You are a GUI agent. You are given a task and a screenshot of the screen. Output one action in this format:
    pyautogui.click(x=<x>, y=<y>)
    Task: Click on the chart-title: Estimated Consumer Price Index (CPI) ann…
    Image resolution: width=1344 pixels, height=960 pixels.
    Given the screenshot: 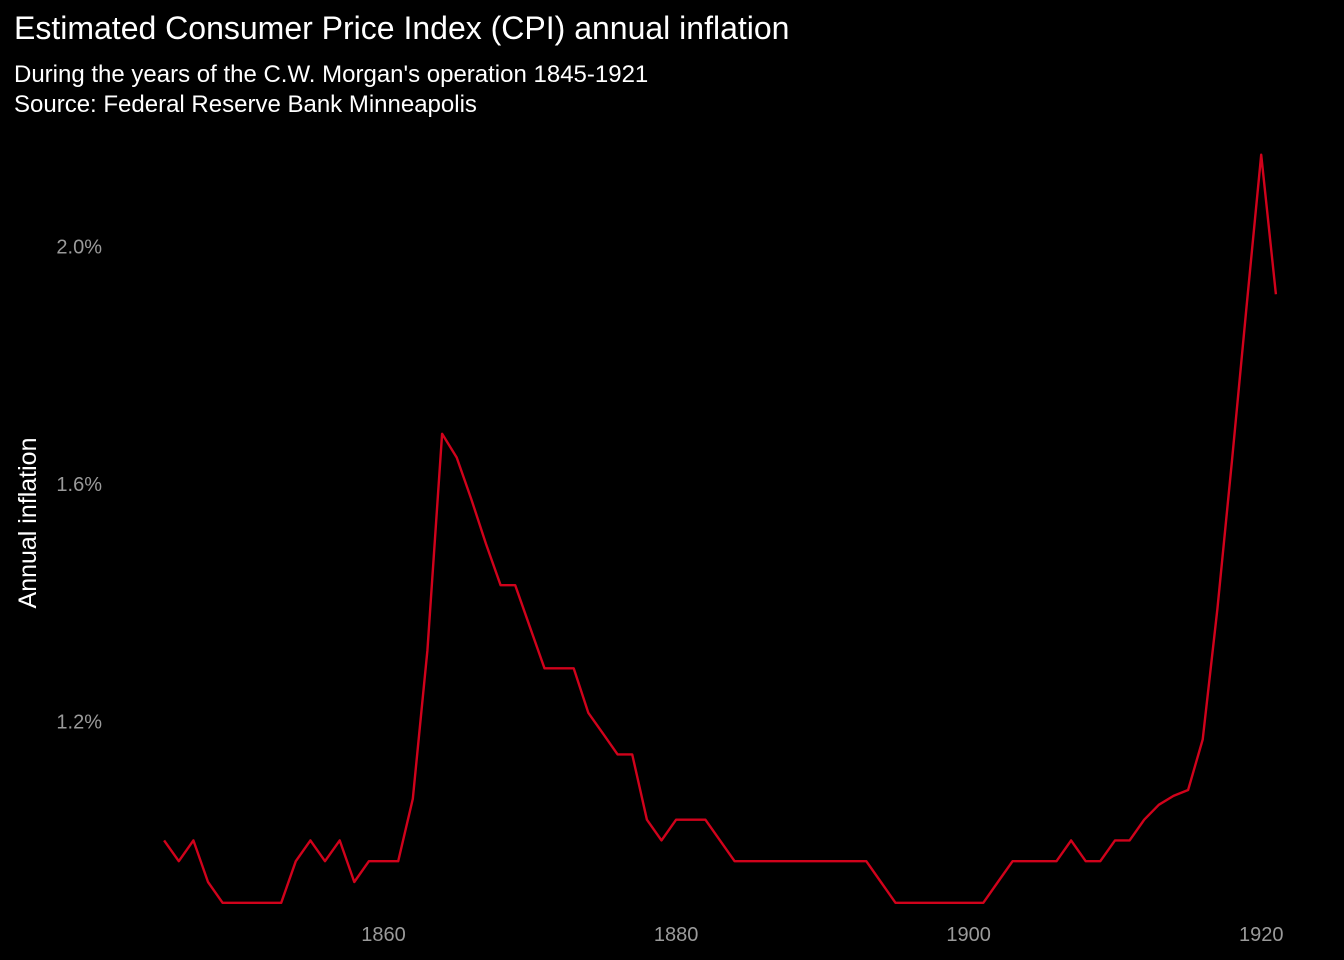 What is the action you would take?
    pyautogui.click(x=402, y=28)
    